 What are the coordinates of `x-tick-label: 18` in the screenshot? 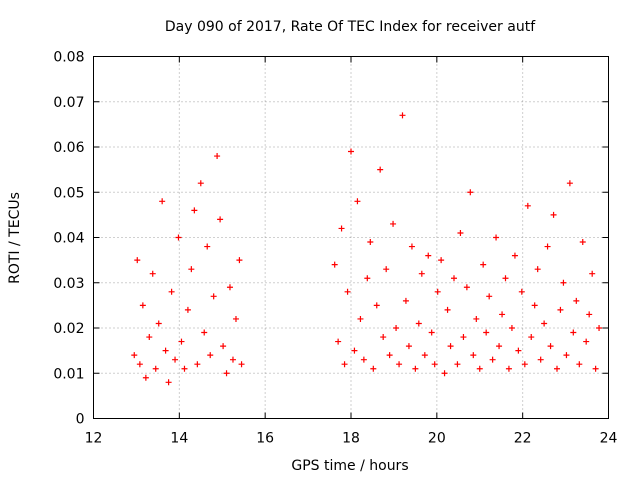 It's located at (351, 439).